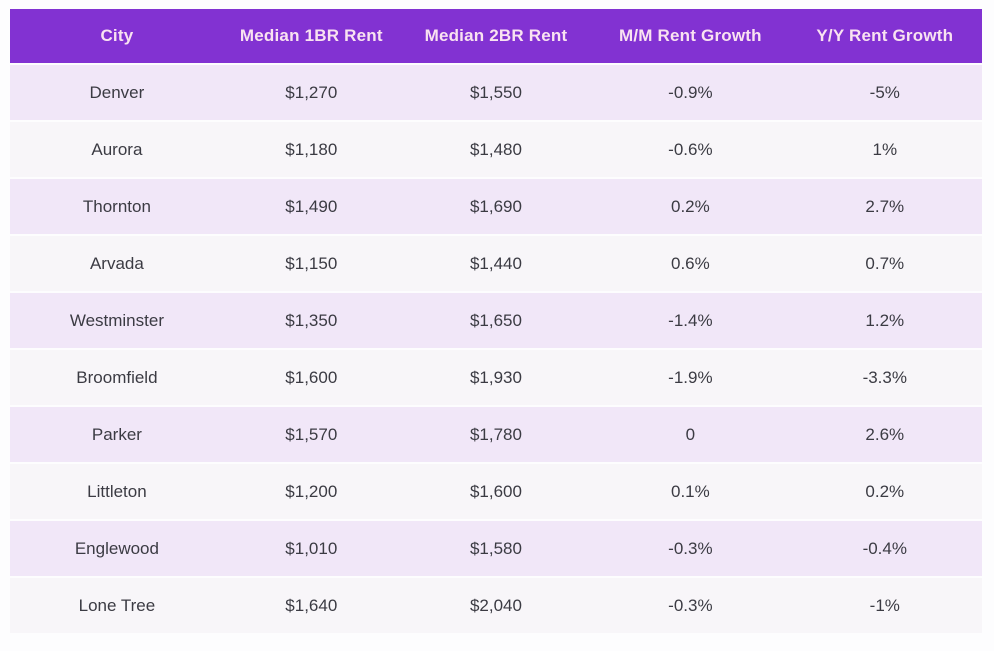 The width and height of the screenshot is (994, 651). I want to click on cell-median-2br-rent: $1,780, so click(496, 434).